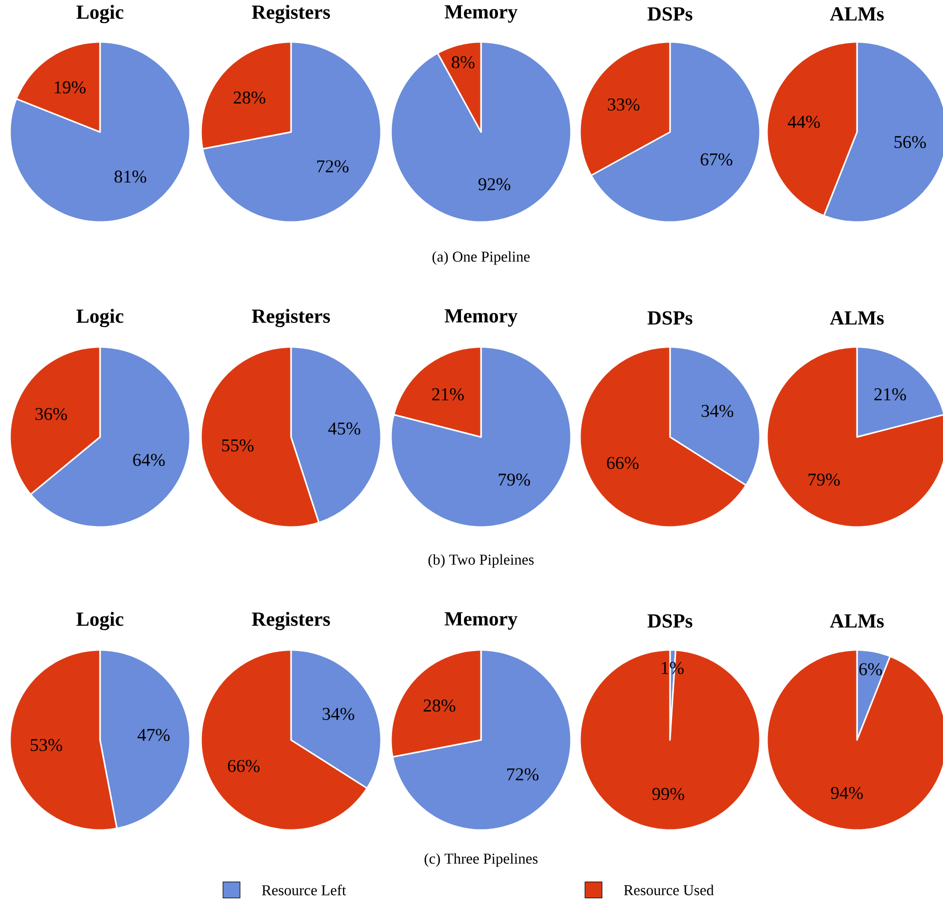 This screenshot has height=905, width=943. What do you see at coordinates (910, 142) in the screenshot?
I see `data-label: 56%` at bounding box center [910, 142].